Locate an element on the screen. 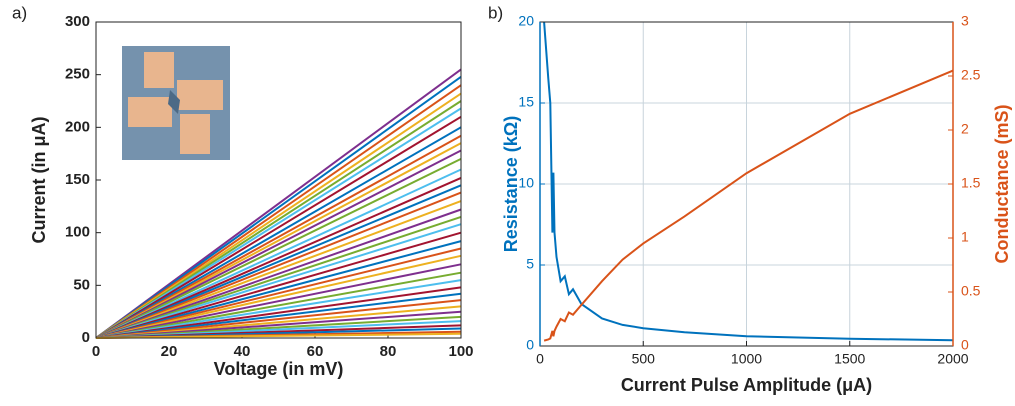 Image resolution: width=1015 pixels, height=406 pixels. x-axis-label: Current Pulse Amplitude (μA) is located at coordinates (746, 385).